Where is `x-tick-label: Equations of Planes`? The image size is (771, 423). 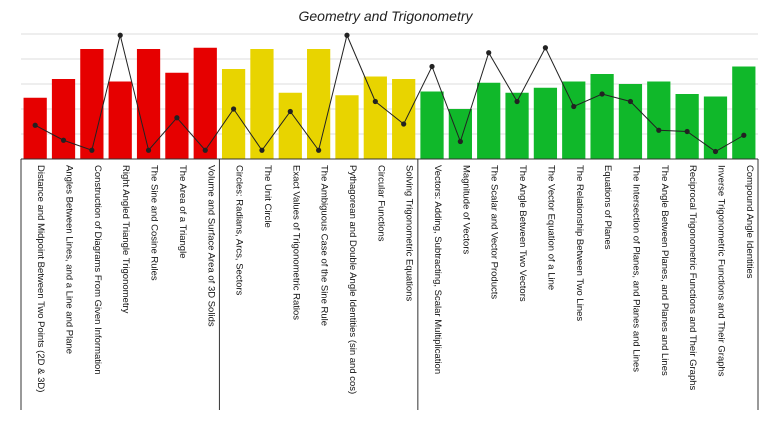
x-tick-label: Equations of Planes is located at coordinates (607, 207).